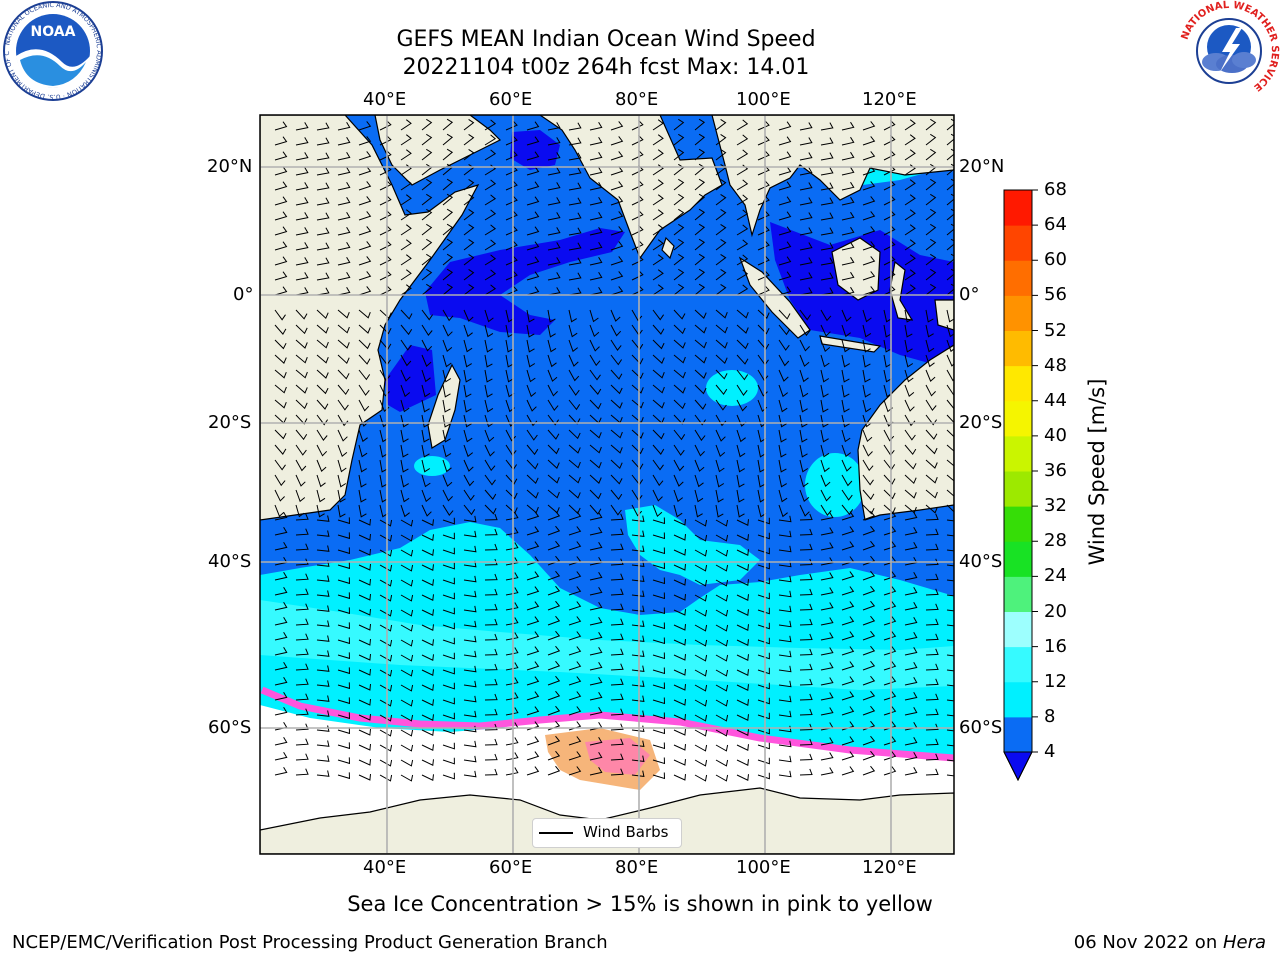 The image size is (1280, 960). I want to click on colorbar-tick-label: 48, so click(1055, 365).